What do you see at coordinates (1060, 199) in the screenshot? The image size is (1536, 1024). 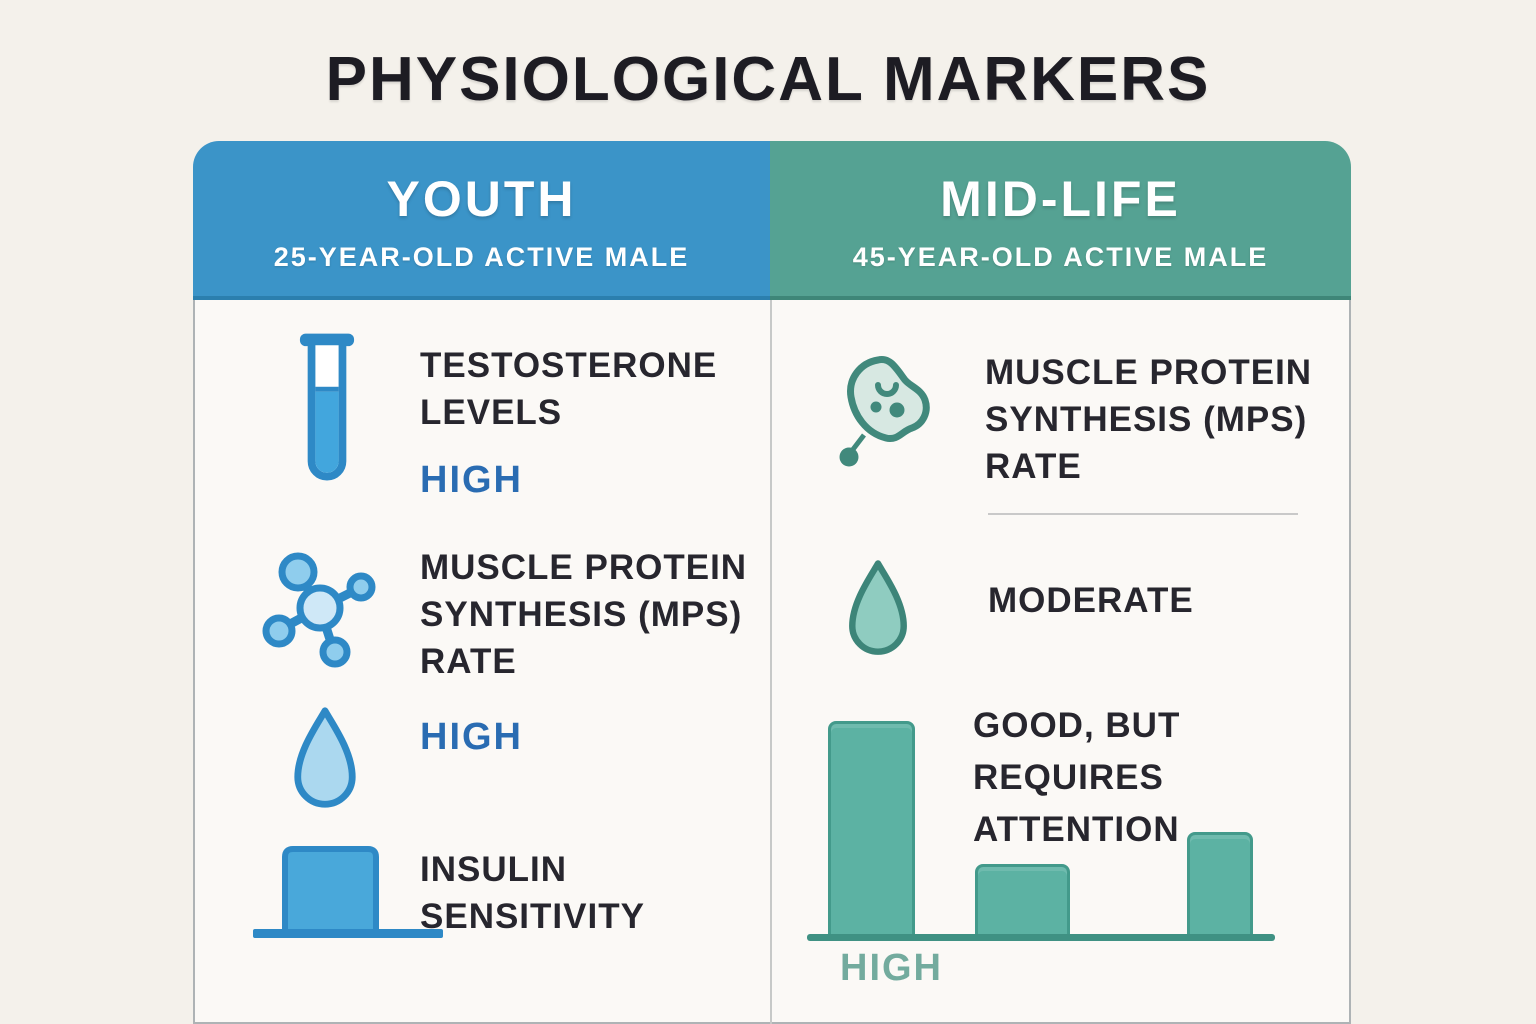 I see `midlife-title: MID-LIFE` at bounding box center [1060, 199].